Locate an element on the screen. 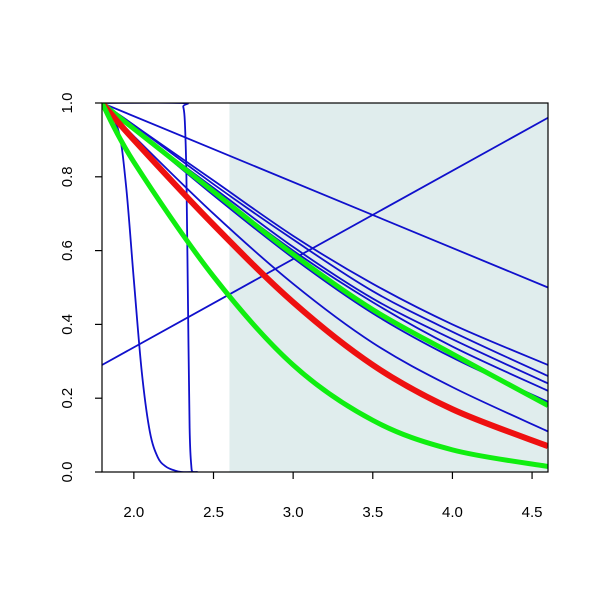 The width and height of the screenshot is (600, 600). y-tick-label: 0.6 is located at coordinates (67, 250).